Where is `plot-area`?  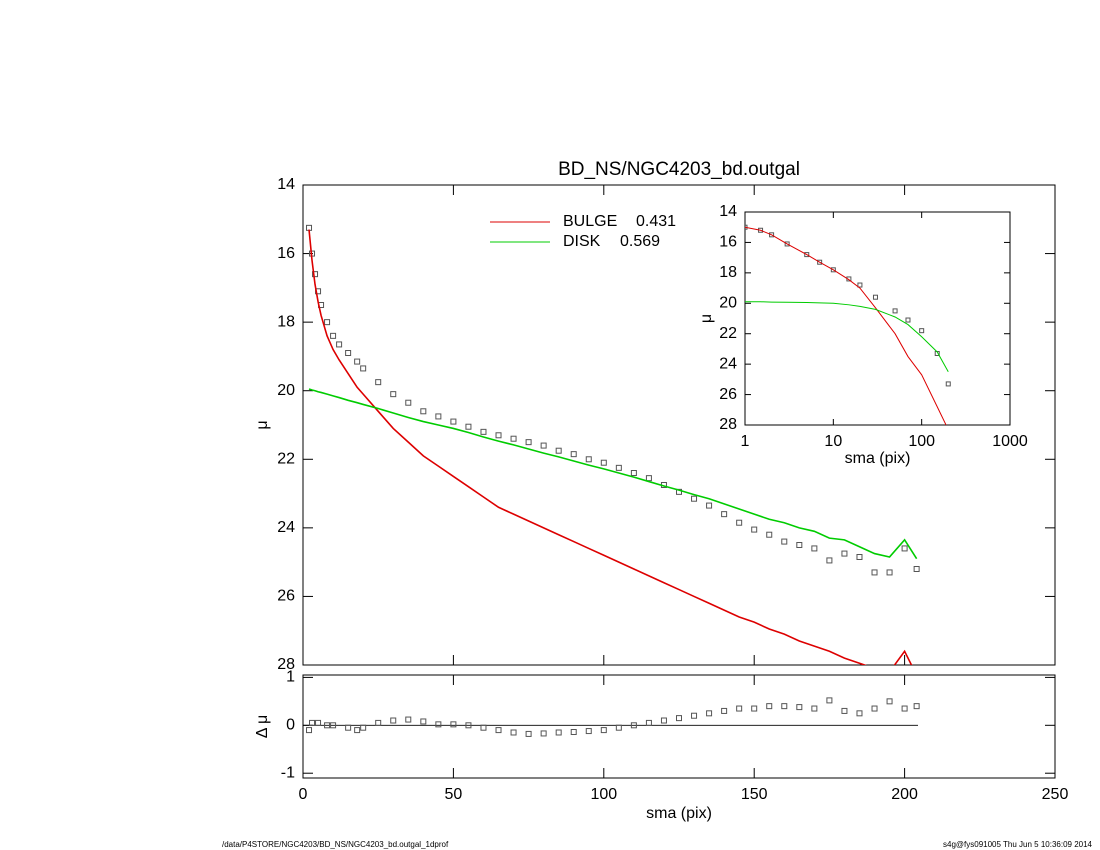 plot-area is located at coordinates (611, 717).